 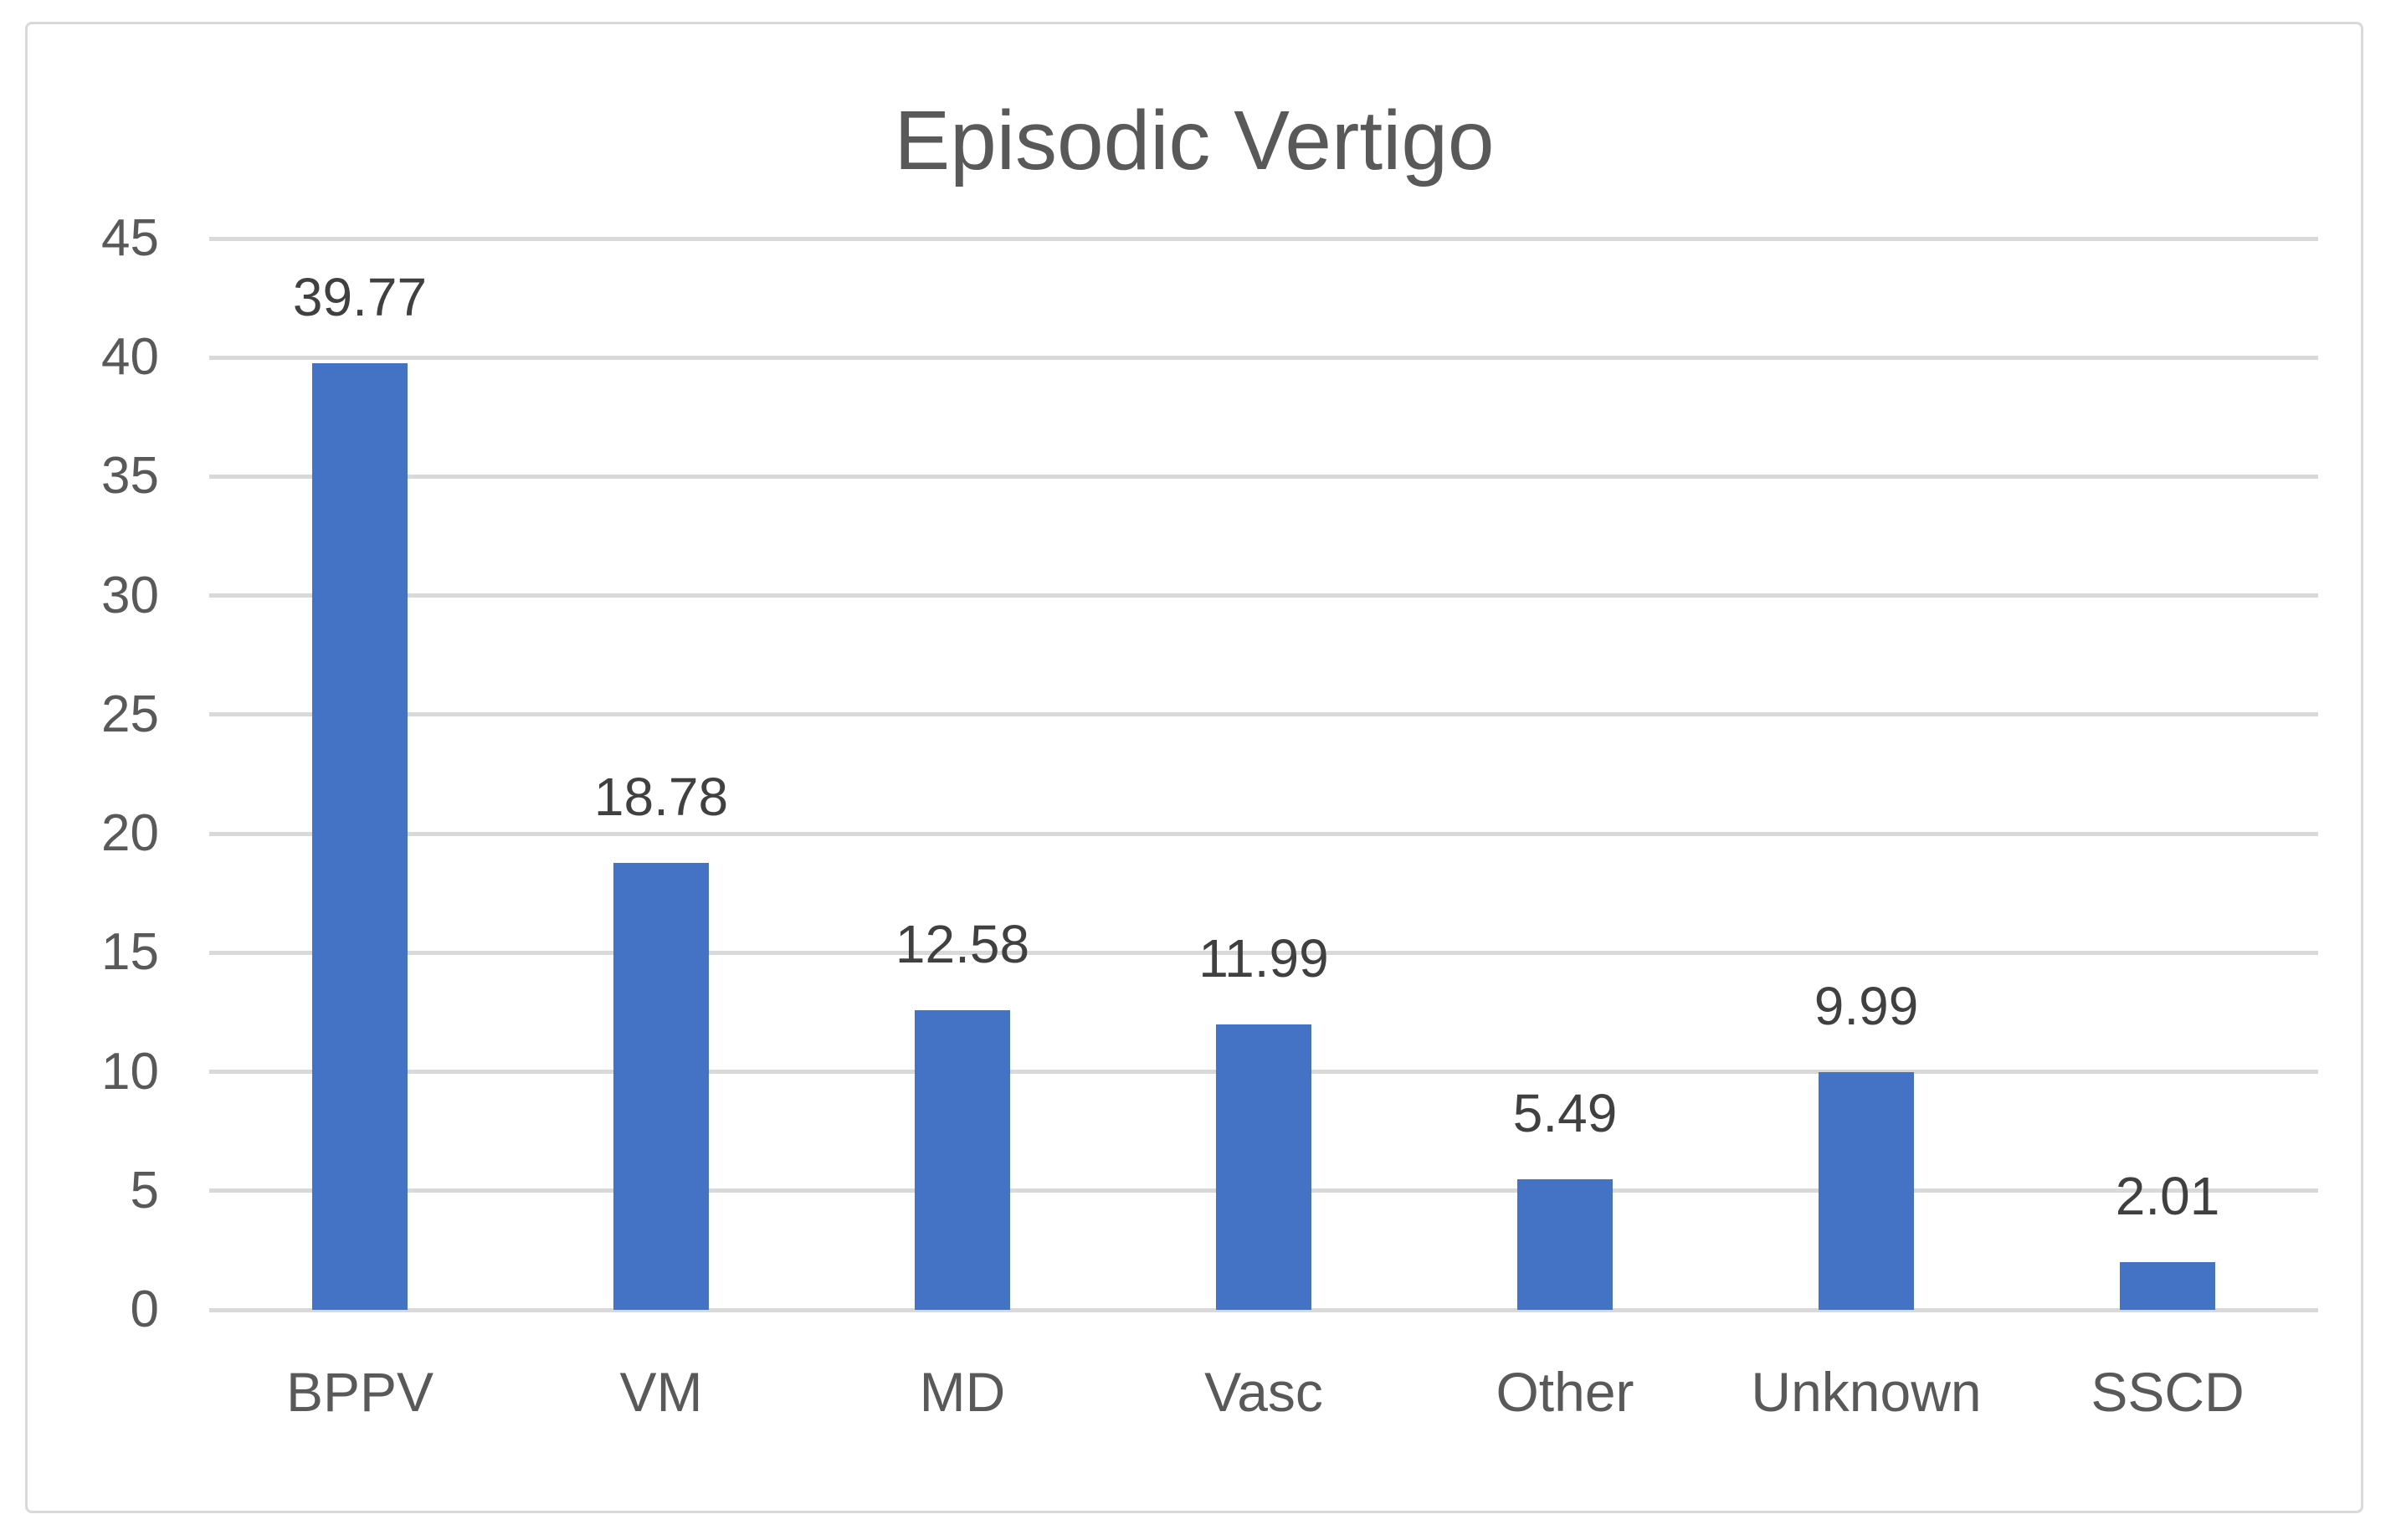 I want to click on bar-value-label: 2.01, so click(x=2167, y=1195).